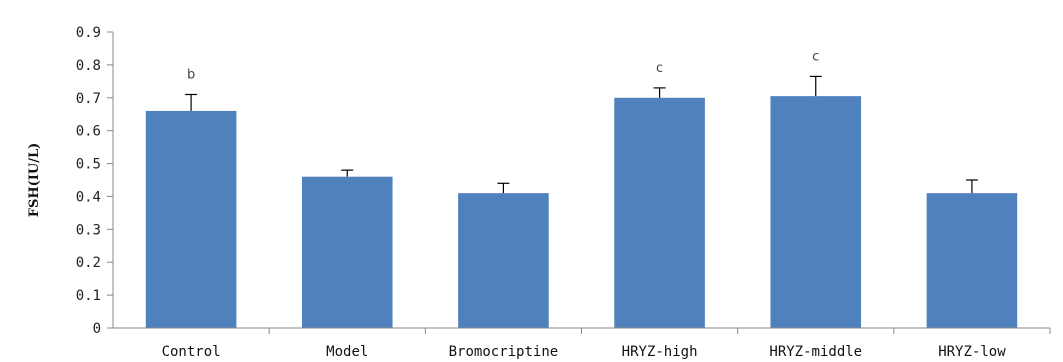  I want to click on y-tick-label: 0.7, so click(88, 99).